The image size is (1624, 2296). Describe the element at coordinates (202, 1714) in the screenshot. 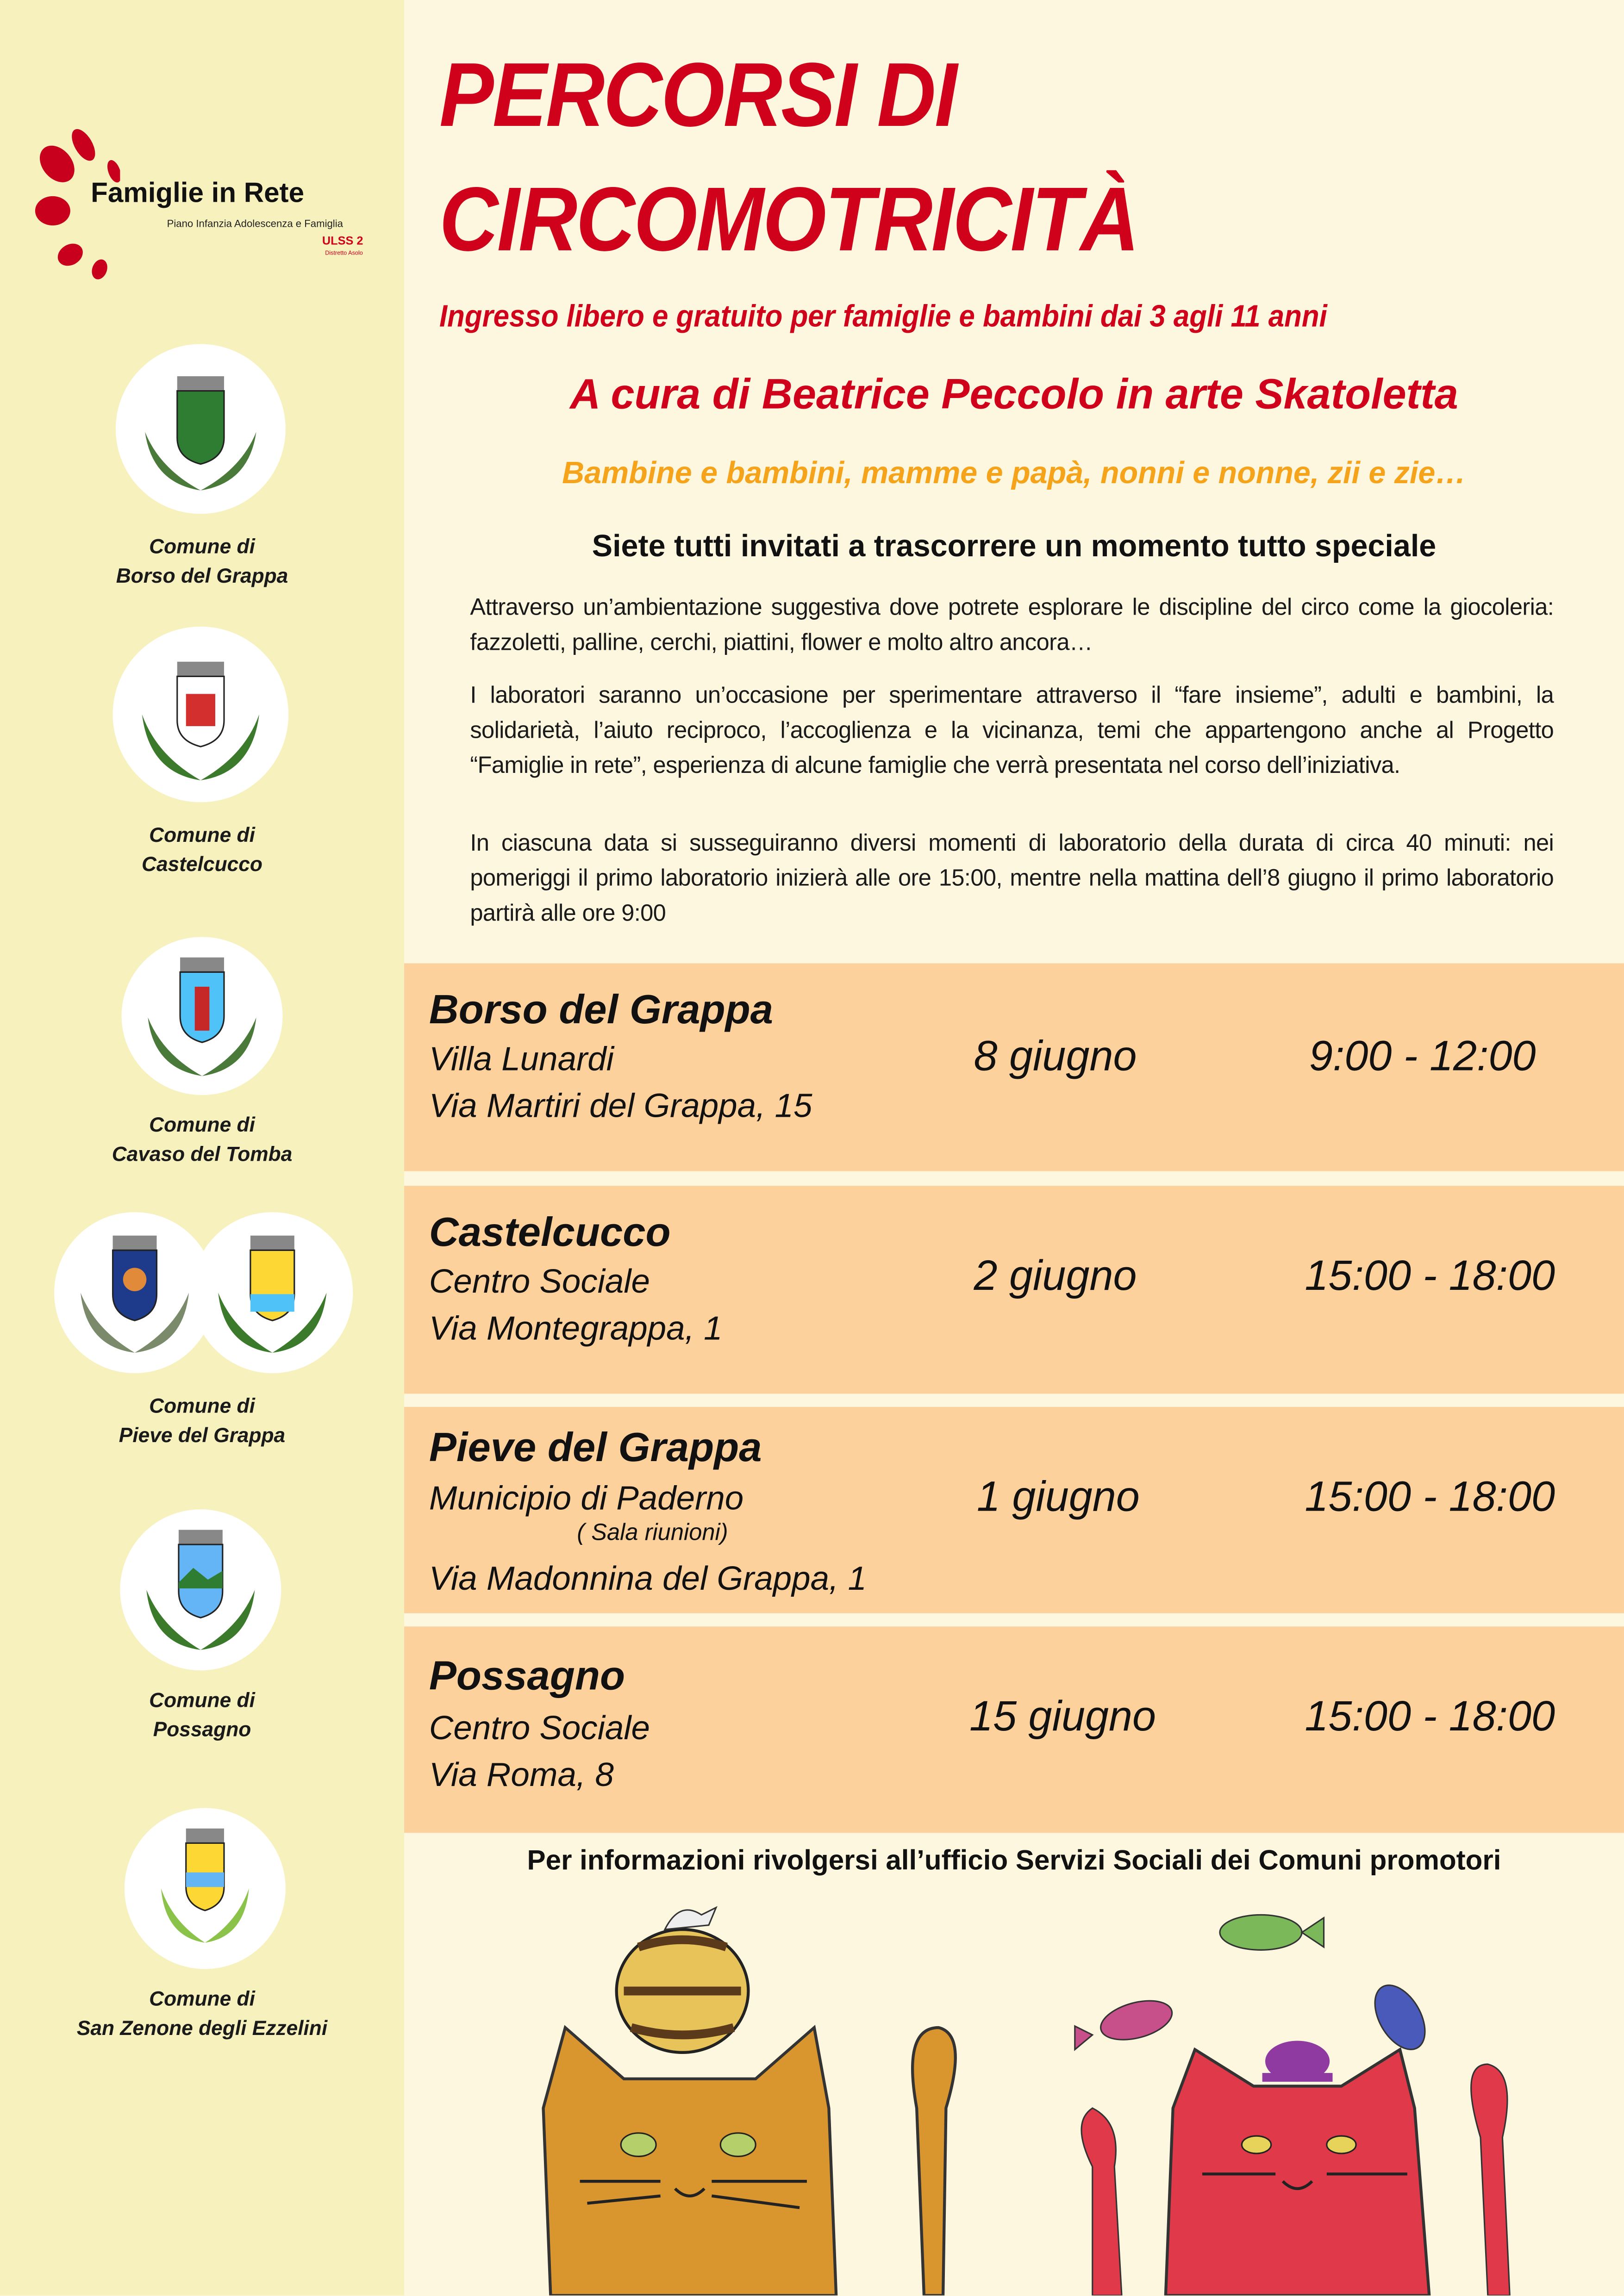

I see `municipality-label-possagno: Comune di Possagno` at that location.